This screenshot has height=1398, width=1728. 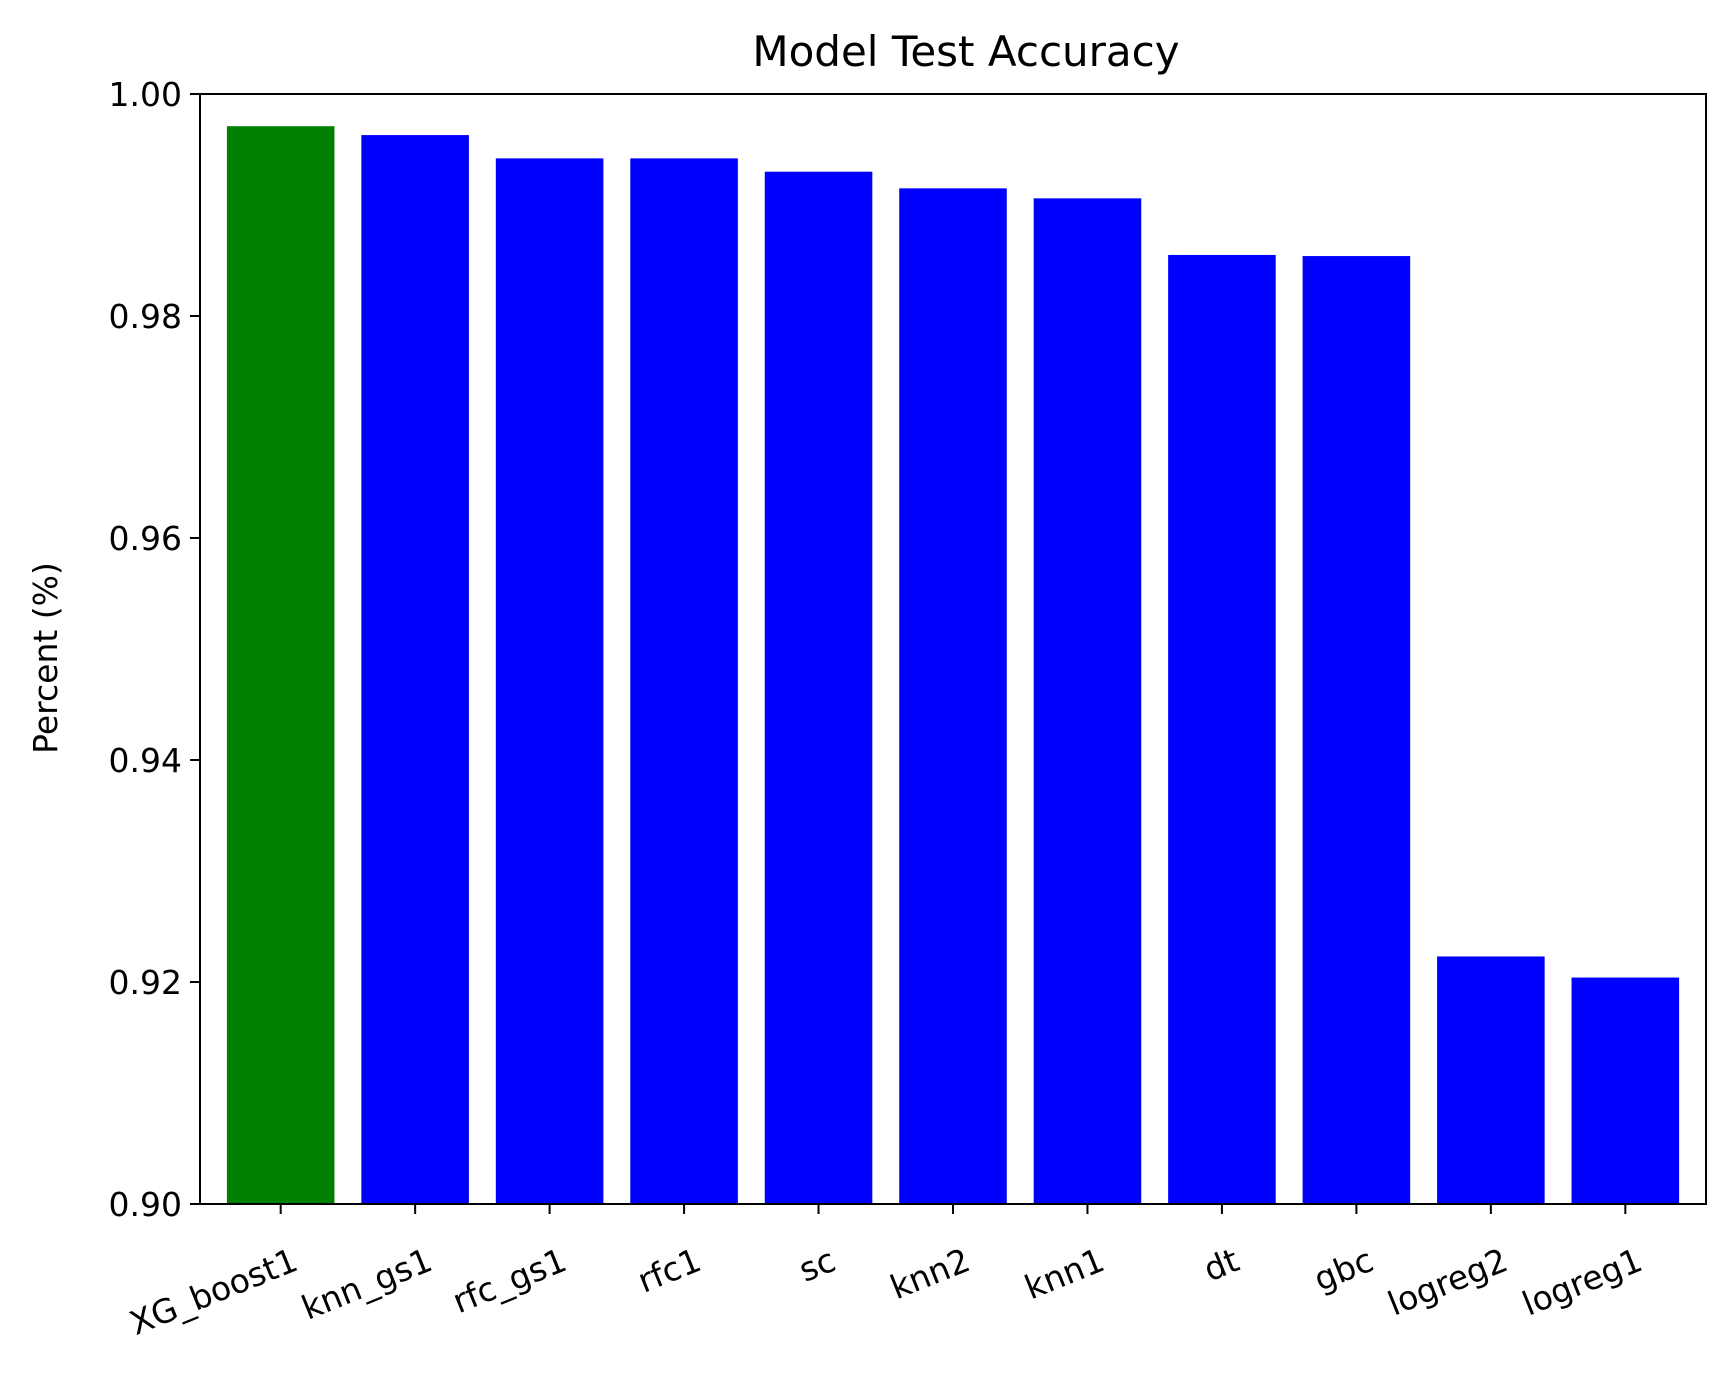 What do you see at coordinates (818, 688) in the screenshot?
I see `bar-sc` at bounding box center [818, 688].